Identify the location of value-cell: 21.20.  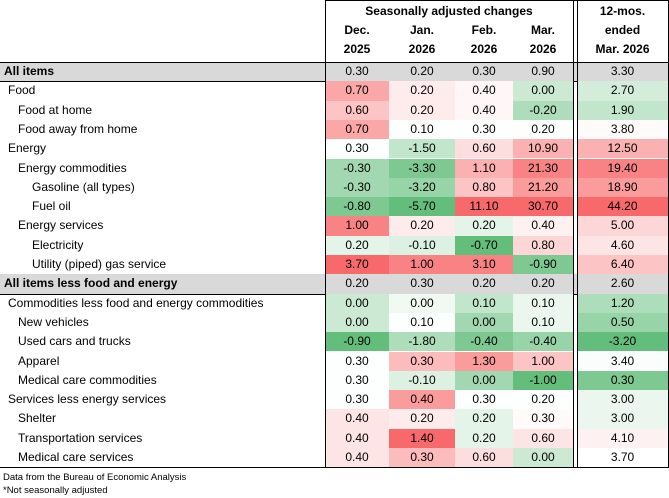
(543, 187).